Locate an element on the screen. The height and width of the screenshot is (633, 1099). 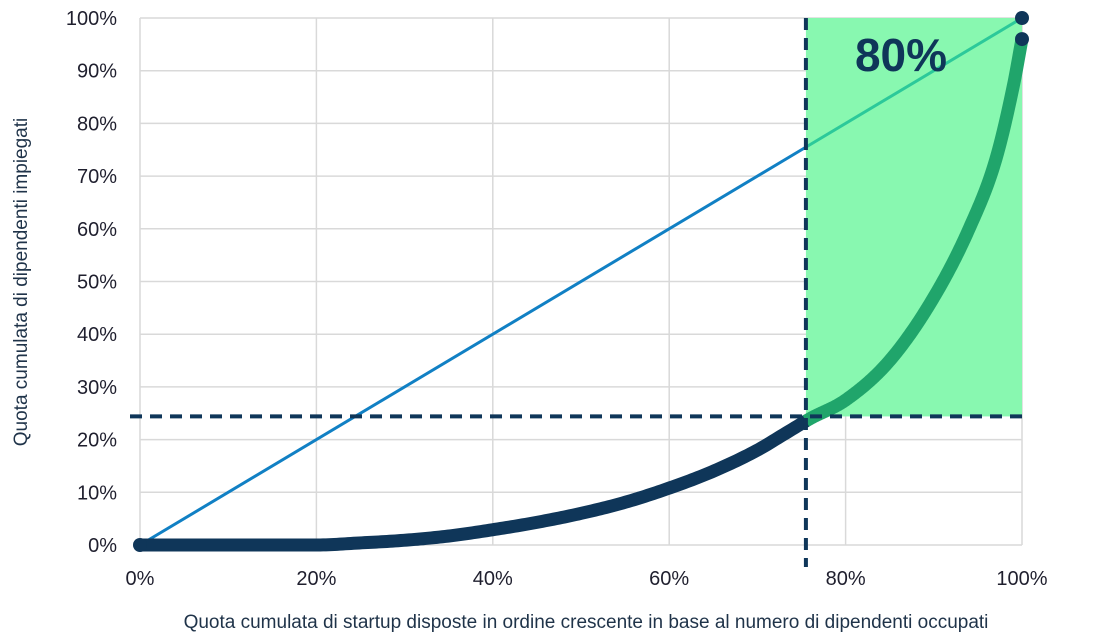
x-tick-label: 60% is located at coordinates (669, 579).